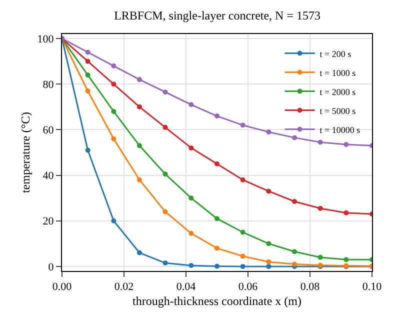 This screenshot has width=410, height=319. What do you see at coordinates (48, 222) in the screenshot?
I see `y-tick-label: 20` at bounding box center [48, 222].